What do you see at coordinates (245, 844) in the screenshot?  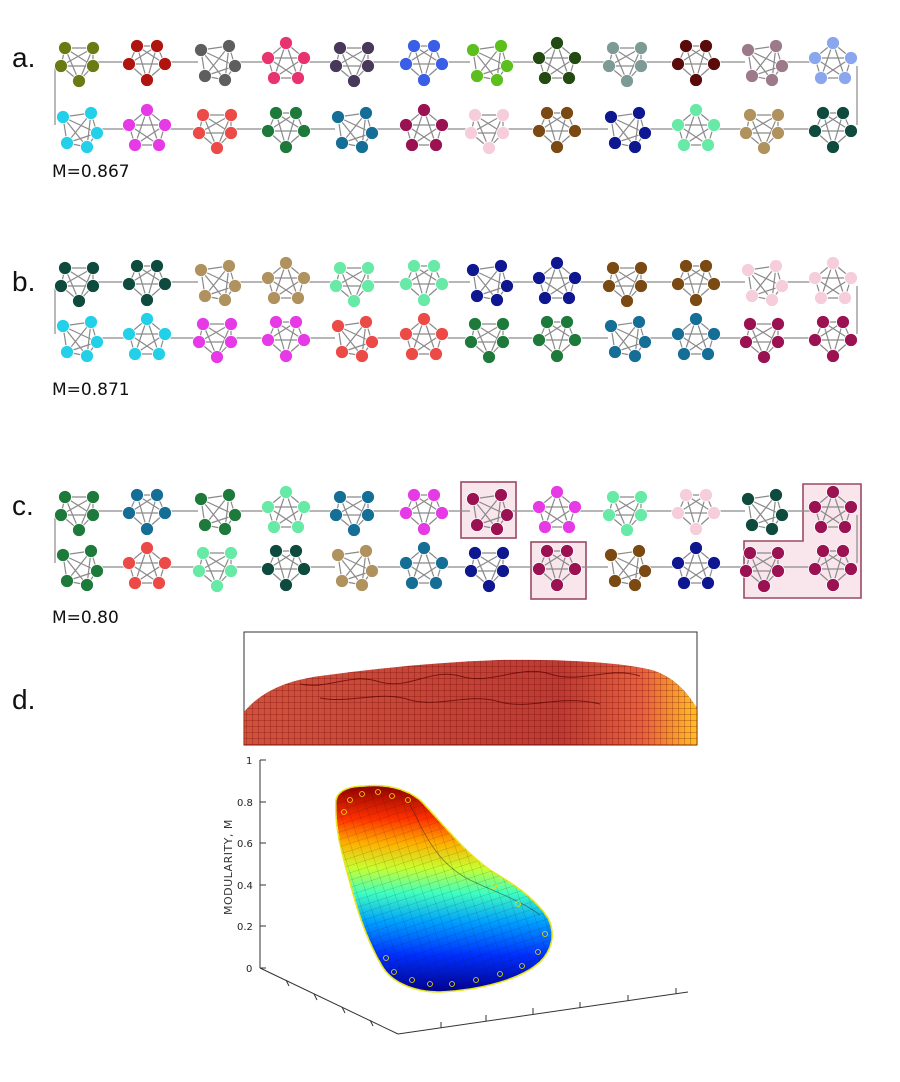 I see `z-tick-0.6: 0.6` at bounding box center [245, 844].